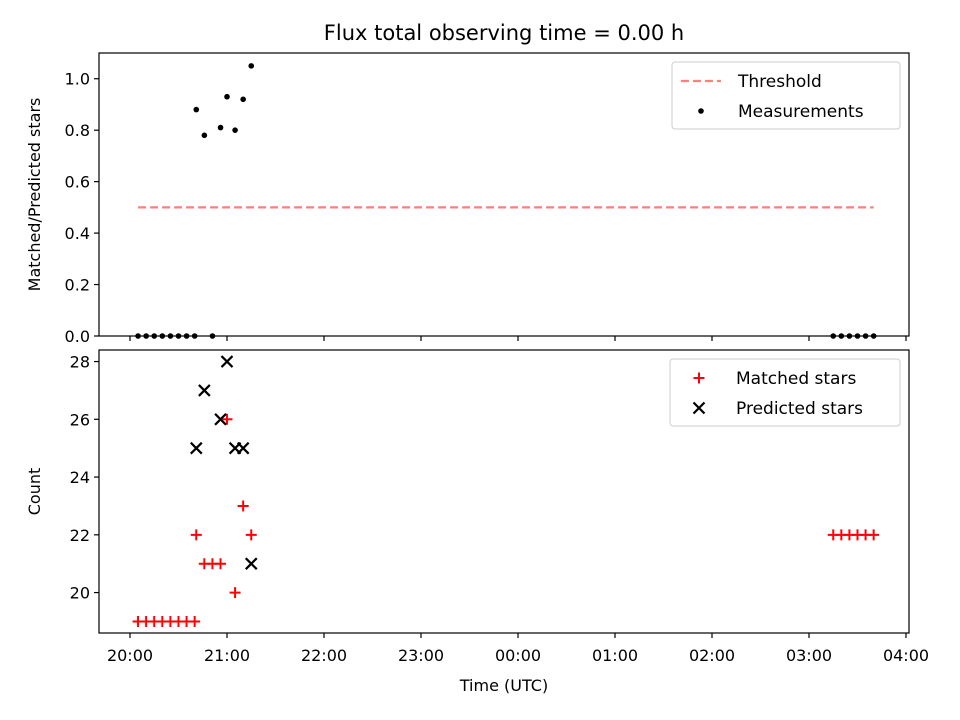 The height and width of the screenshot is (720, 960). What do you see at coordinates (77, 233) in the screenshot?
I see `y-tick-label: 0.4` at bounding box center [77, 233].